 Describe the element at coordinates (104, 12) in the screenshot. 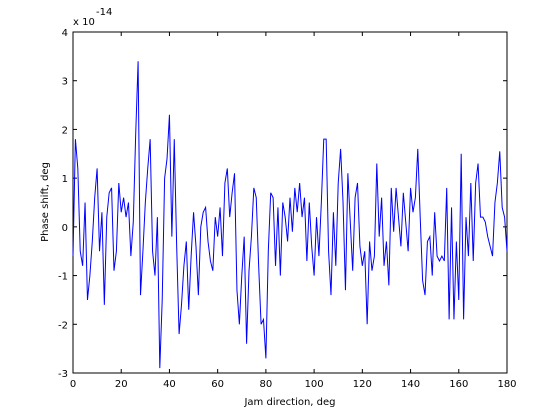

I see `y-multiplier-exponent: -14` at that location.